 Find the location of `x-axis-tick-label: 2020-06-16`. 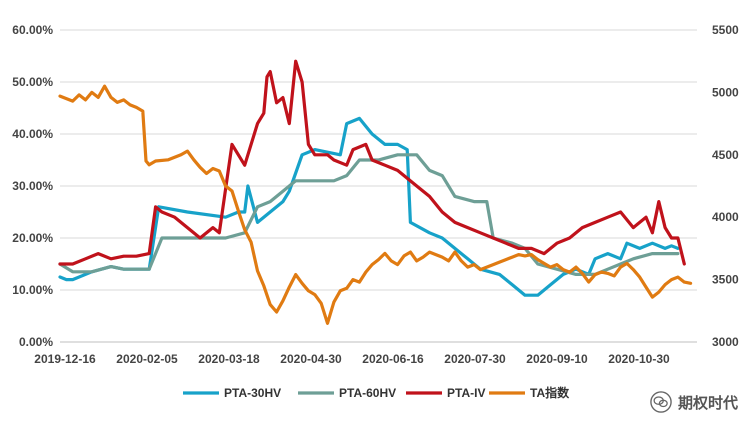

x-axis-tick-label: 2020-06-16 is located at coordinates (393, 359).